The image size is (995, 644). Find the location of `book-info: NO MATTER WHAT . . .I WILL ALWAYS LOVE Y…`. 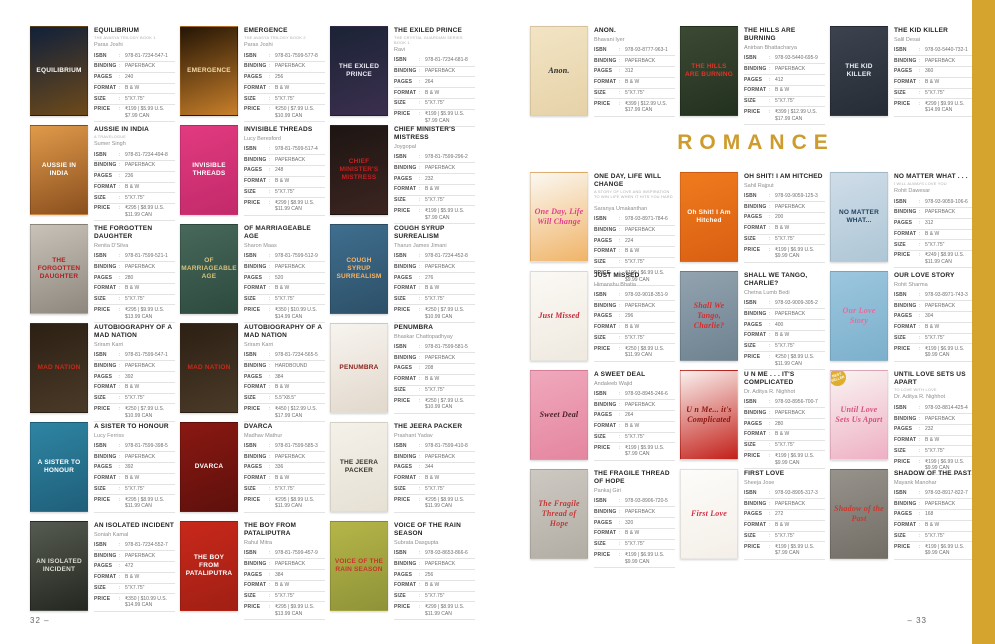

book-info: NO MATTER WHAT . . .I WILL ALWAYS LOVE Y… is located at coordinates (934, 220).